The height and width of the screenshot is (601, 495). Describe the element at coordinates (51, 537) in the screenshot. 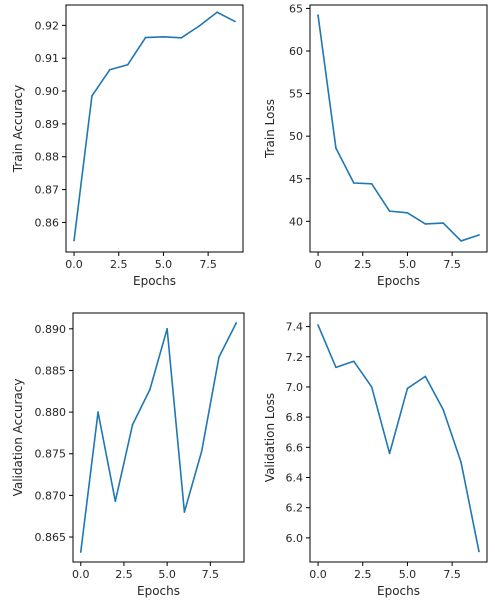

I see `y-tick-label: 0.865` at that location.